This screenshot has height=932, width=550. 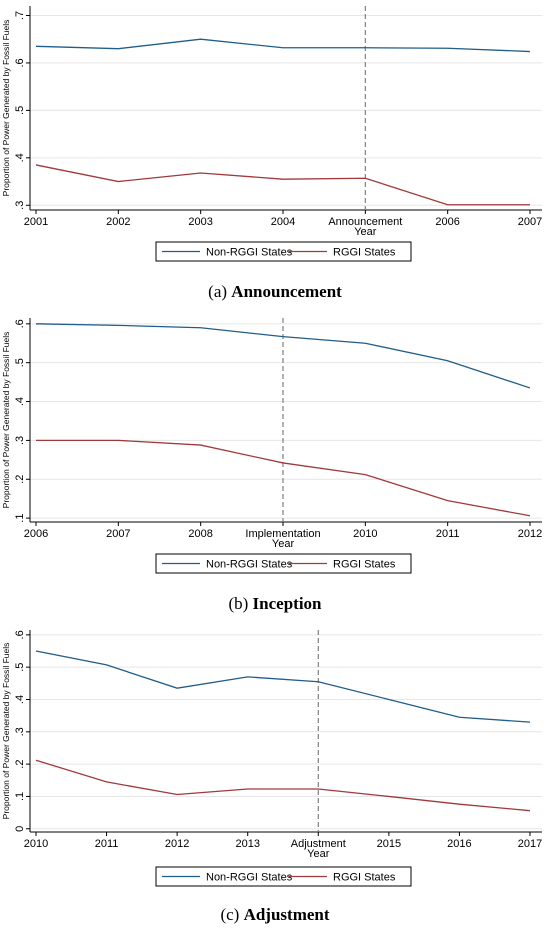 I want to click on caption-announcement: (a) Announcement, so click(x=275, y=292).